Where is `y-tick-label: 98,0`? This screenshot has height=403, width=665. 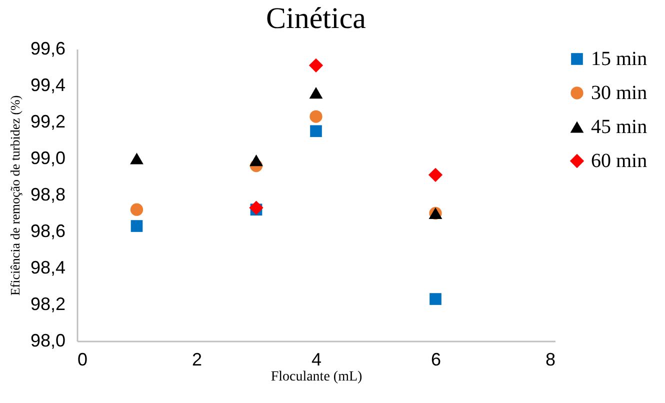 y-tick-label: 98,0 is located at coordinates (48, 340).